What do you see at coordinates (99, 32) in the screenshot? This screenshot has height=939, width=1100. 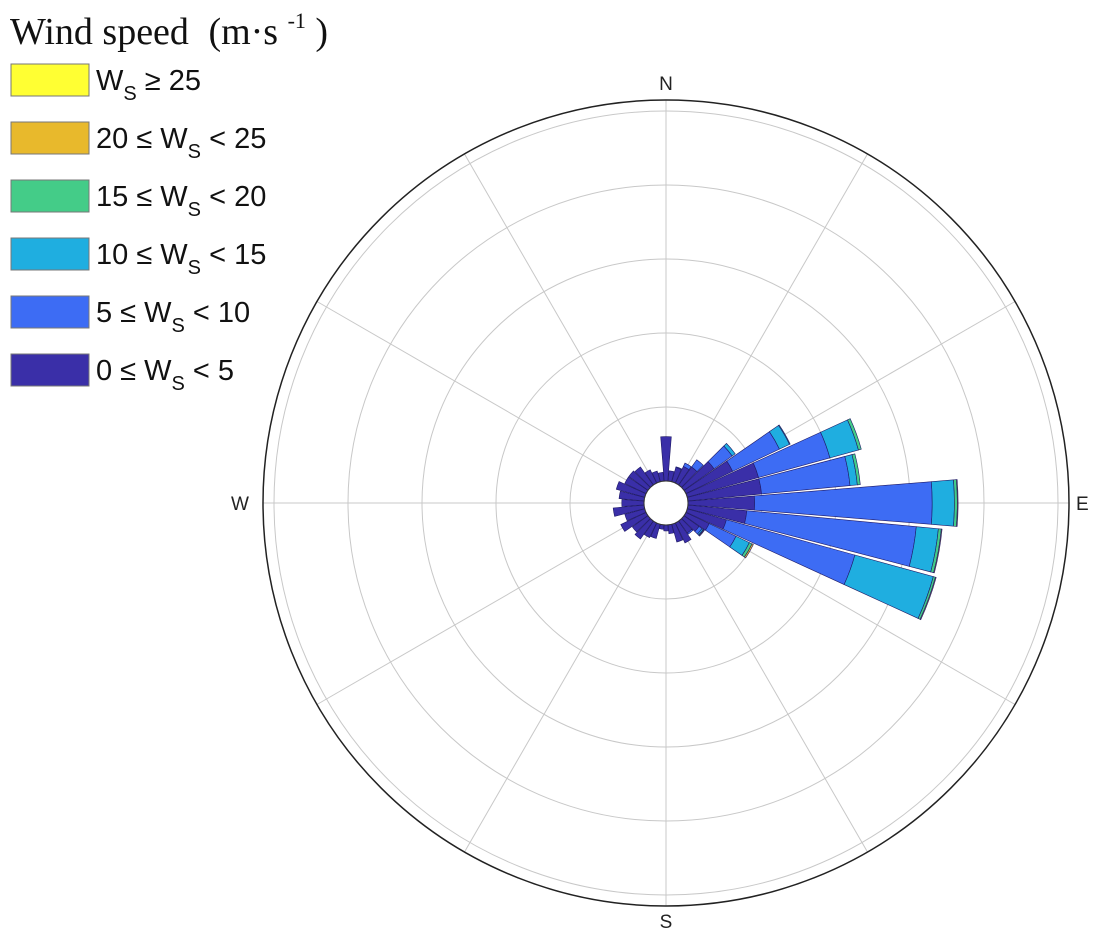 I see `legend-title-main: Wind speed` at bounding box center [99, 32].